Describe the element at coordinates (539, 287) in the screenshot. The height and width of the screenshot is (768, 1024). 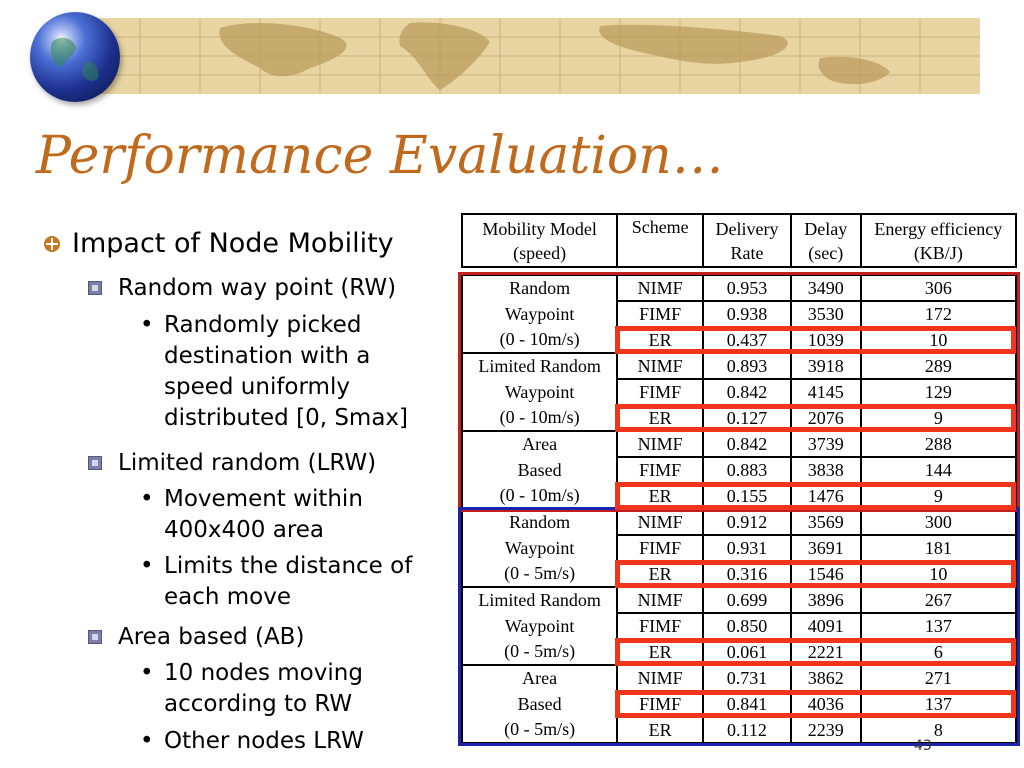
I see `model-cell: Random` at that location.